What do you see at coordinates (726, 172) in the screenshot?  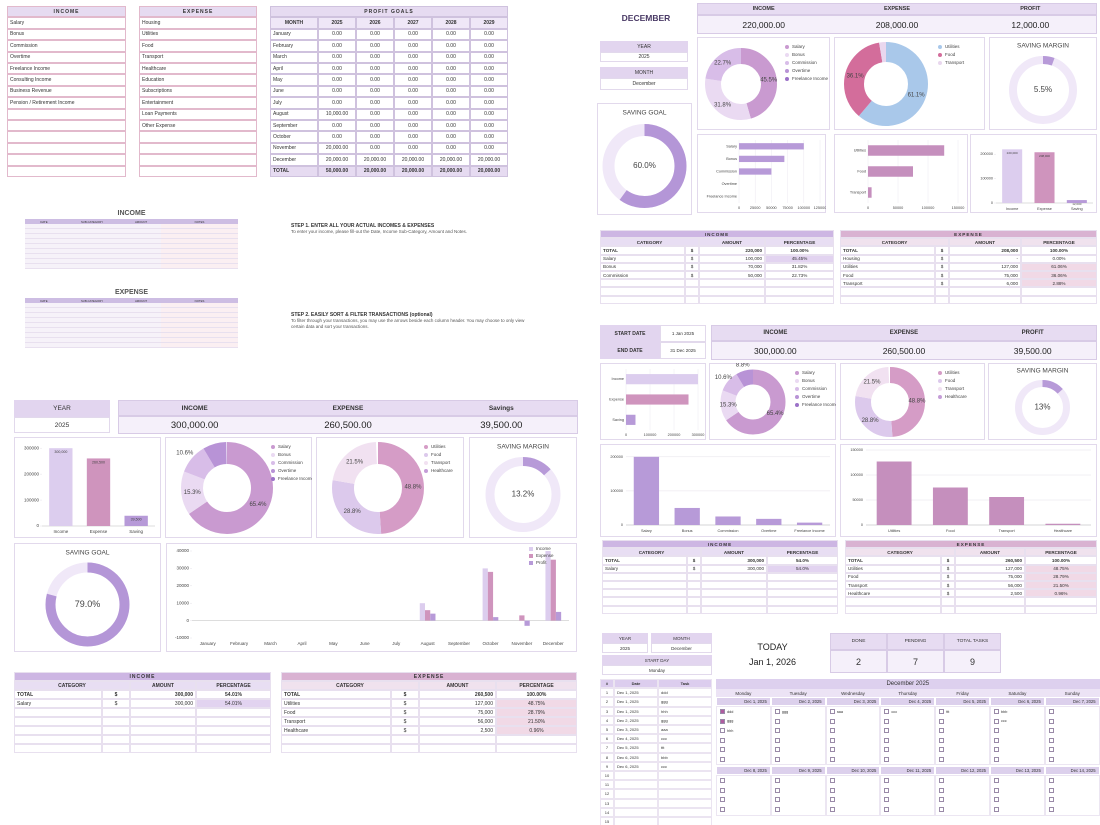 I see `y-tick-label: Commission` at bounding box center [726, 172].